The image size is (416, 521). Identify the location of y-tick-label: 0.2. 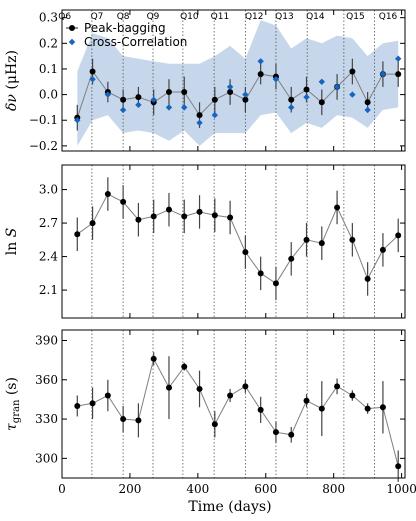
(48, 43).